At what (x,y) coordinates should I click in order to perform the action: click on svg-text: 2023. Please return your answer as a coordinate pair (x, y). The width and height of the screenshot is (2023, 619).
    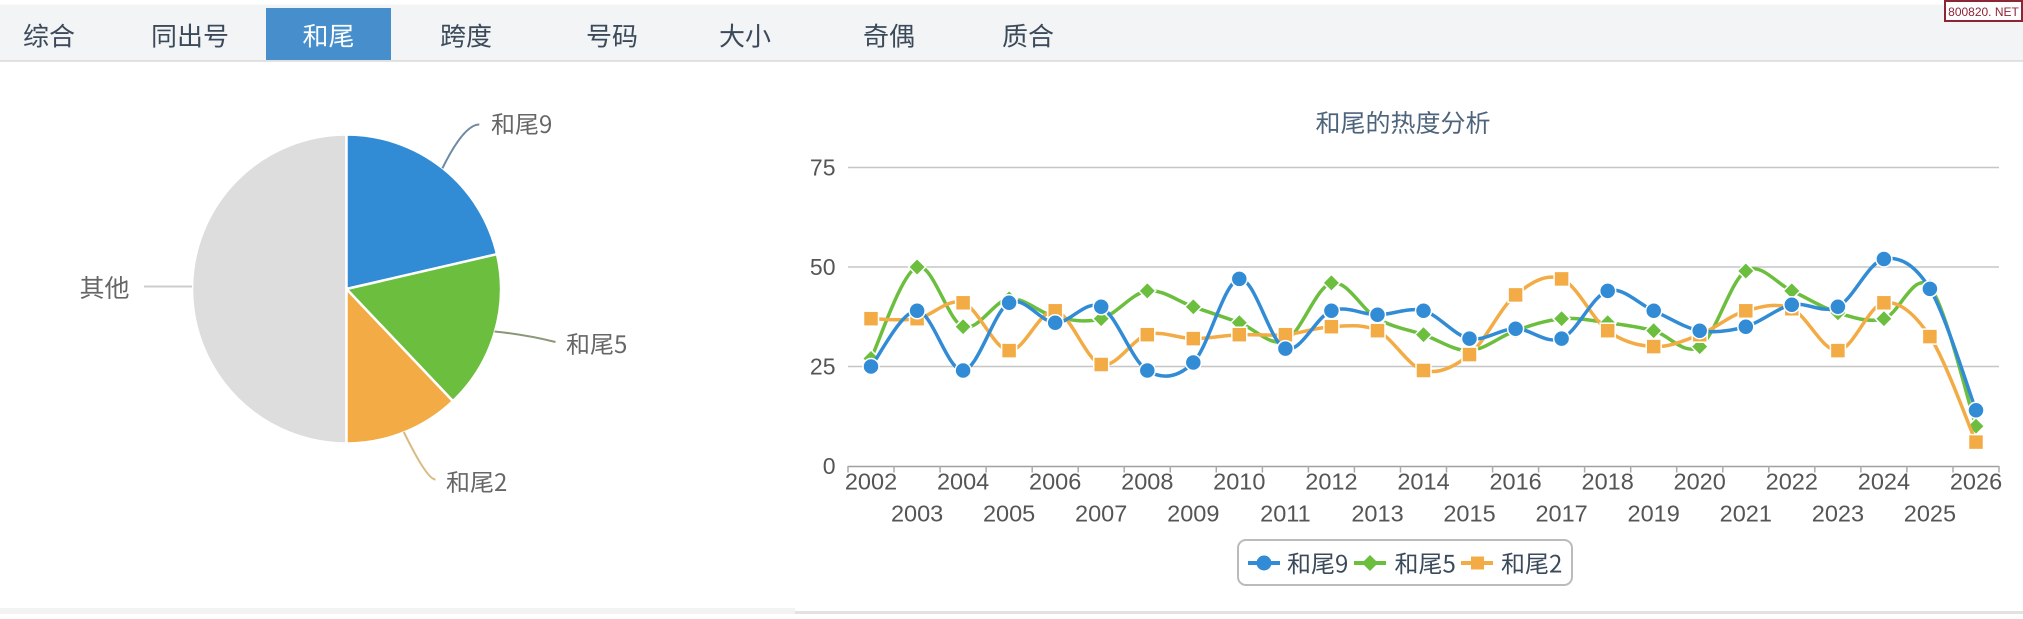
    Looking at the image, I should click on (1838, 514).